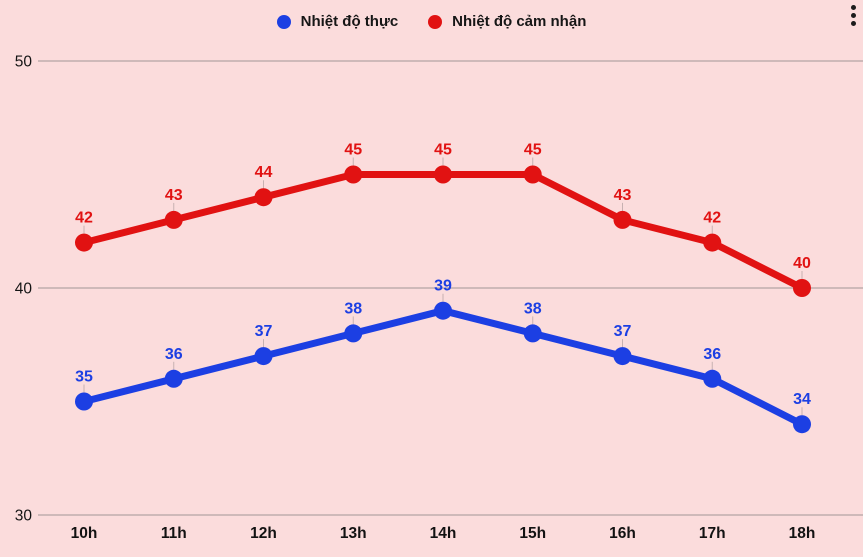  What do you see at coordinates (283, 21) in the screenshot?
I see `blue-dot-icon` at bounding box center [283, 21].